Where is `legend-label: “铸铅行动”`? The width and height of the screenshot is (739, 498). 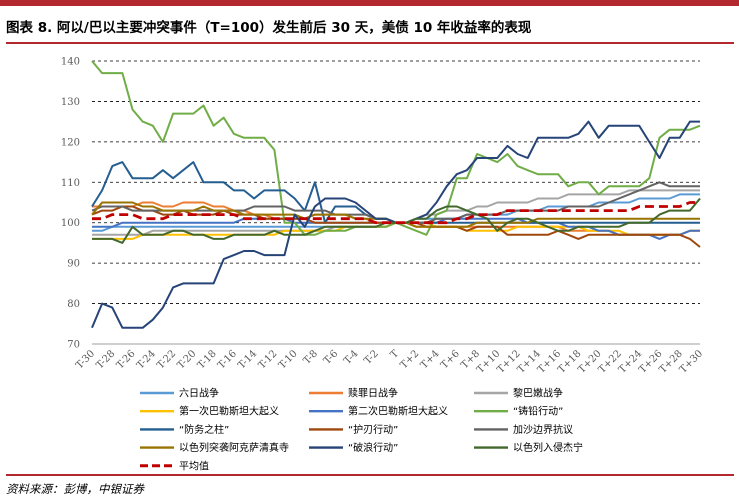 legend-label: “铸铅行动” is located at coordinates (538, 411).